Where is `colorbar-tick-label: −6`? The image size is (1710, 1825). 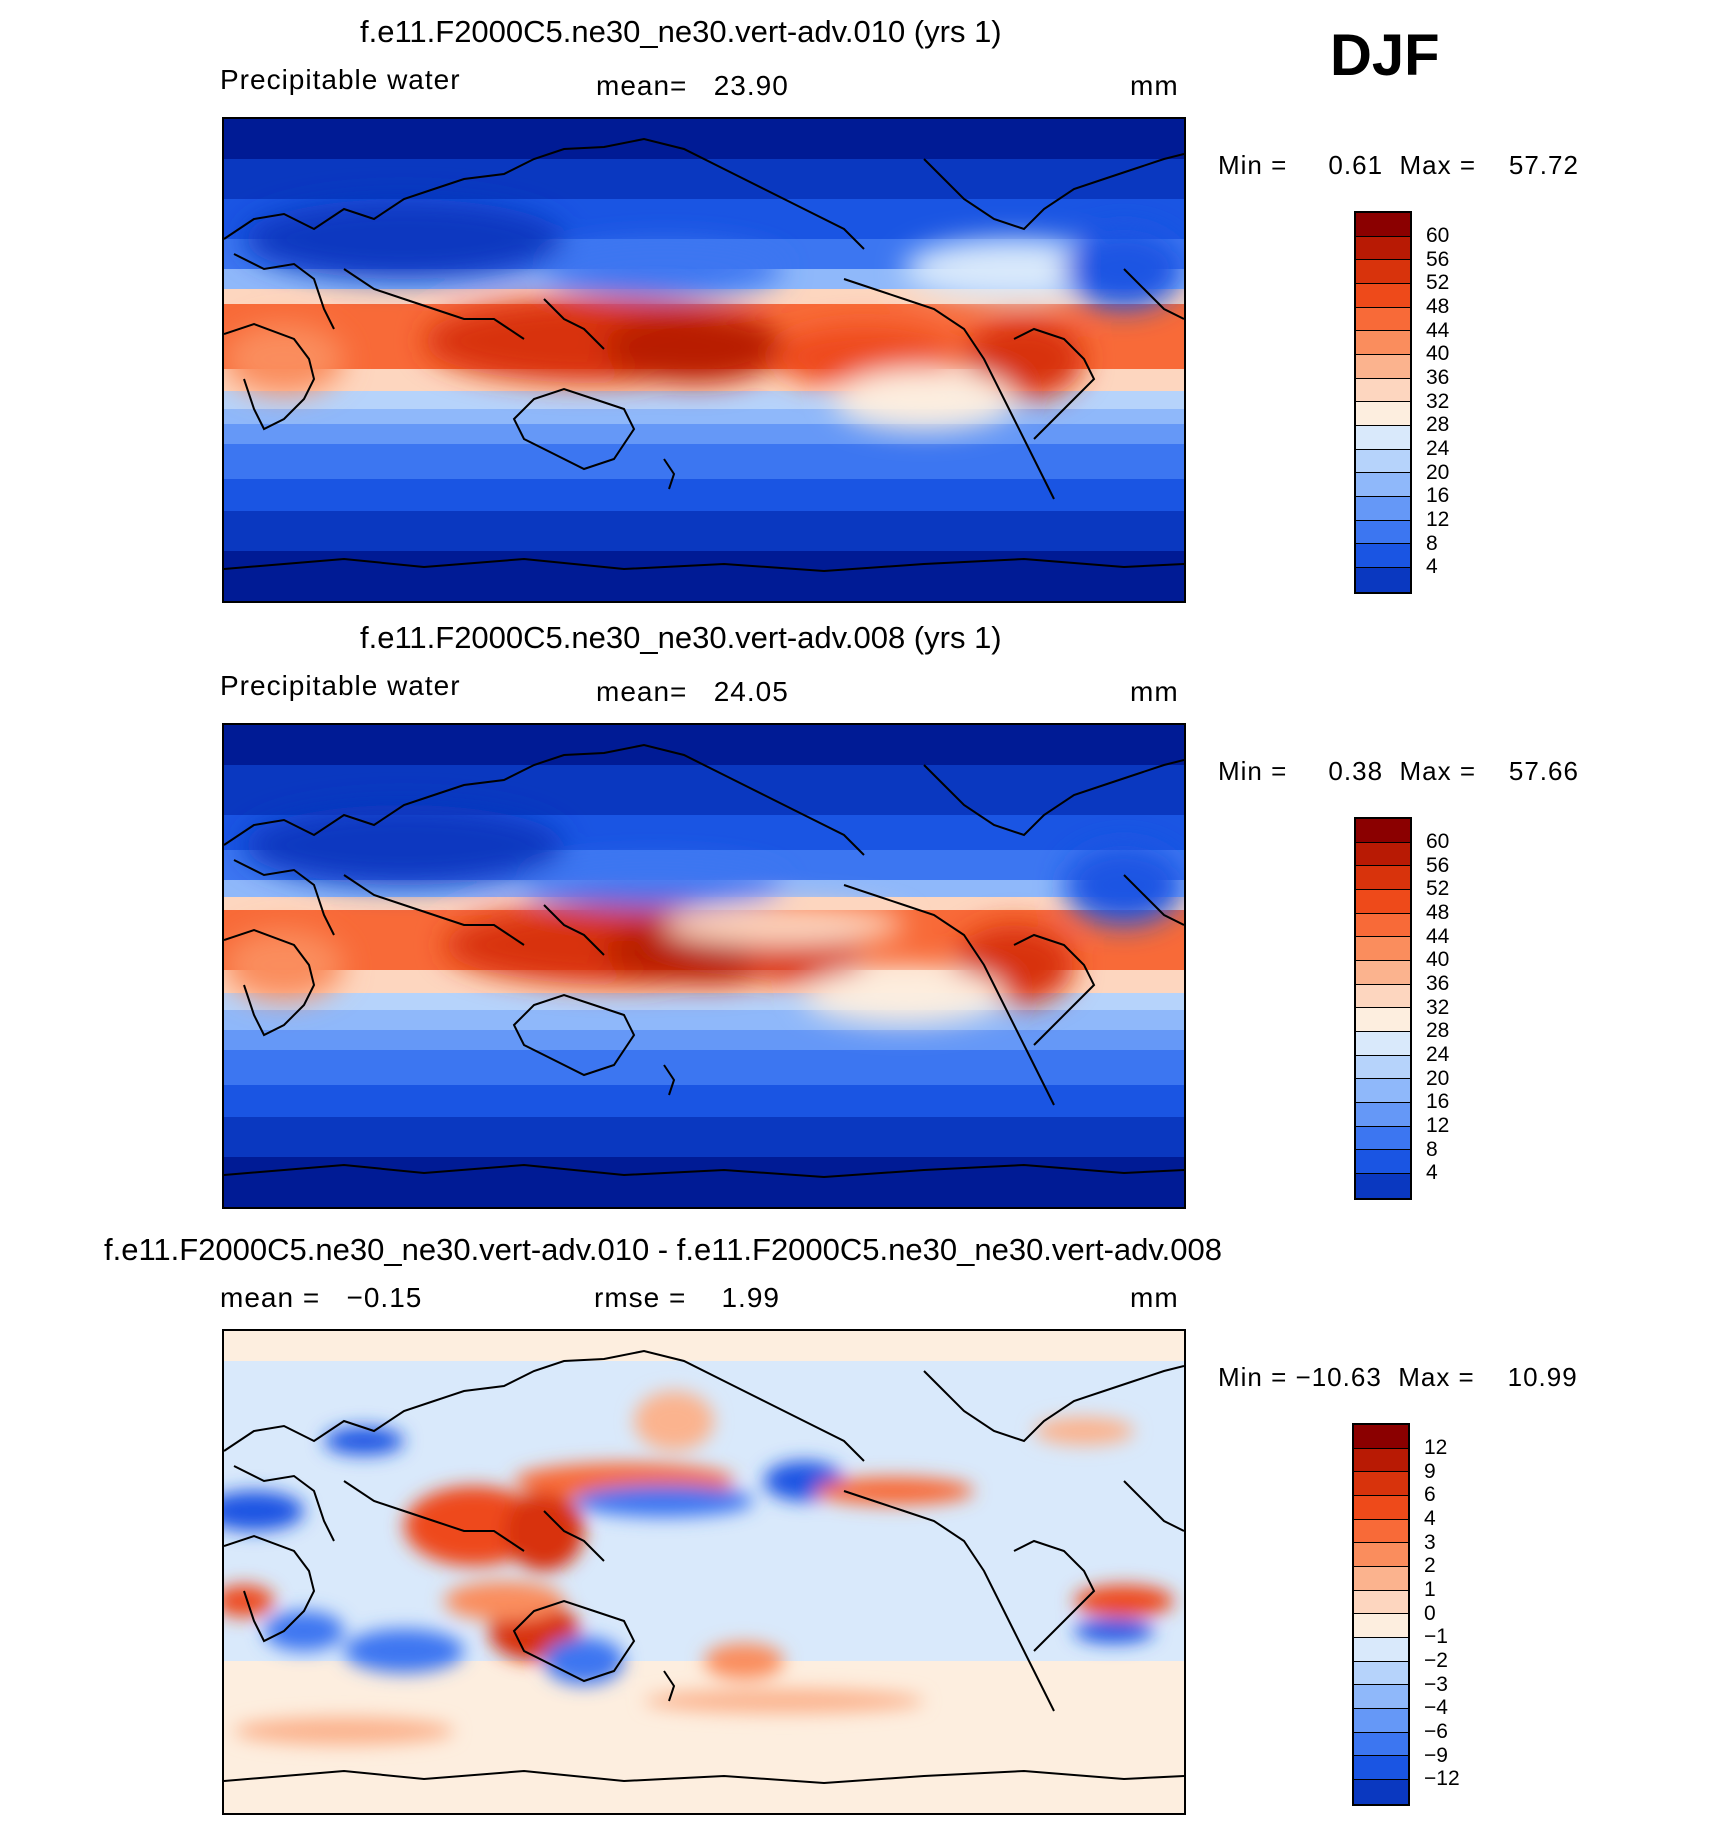 colorbar-tick-label: −6 is located at coordinates (1436, 1731).